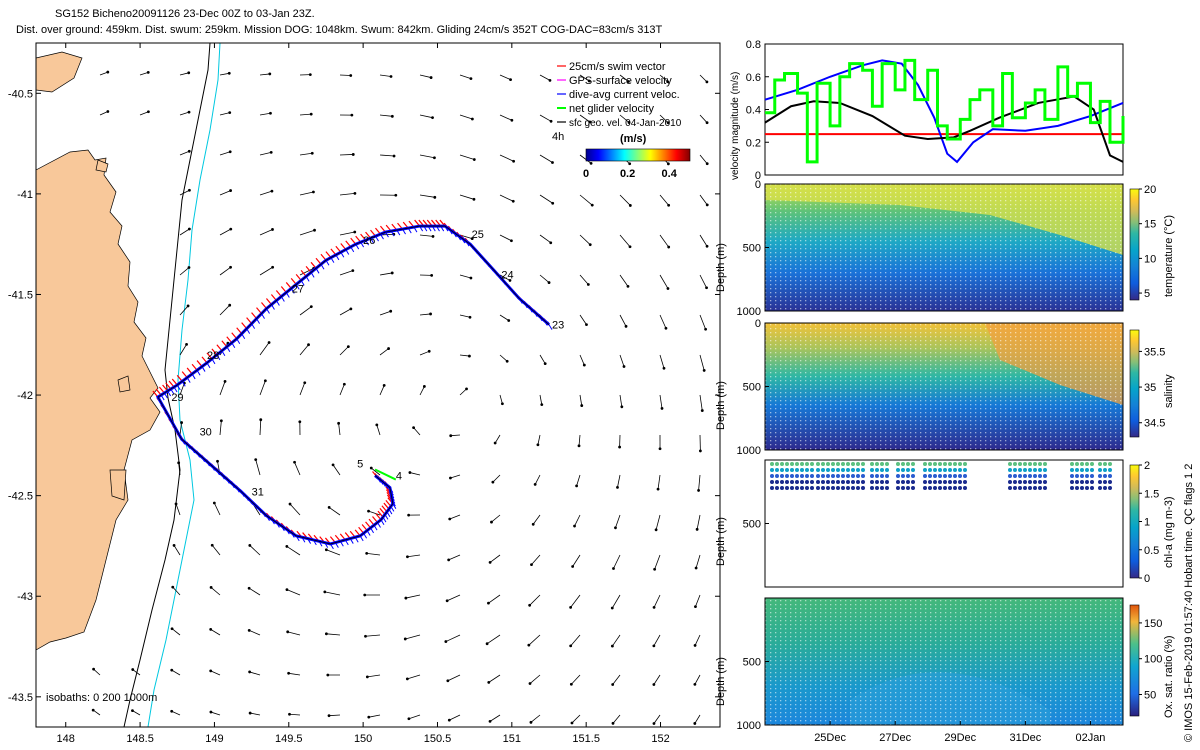 The image size is (1200, 750). Describe the element at coordinates (214, 739) in the screenshot. I see `map-xtick-label: 149` at that location.